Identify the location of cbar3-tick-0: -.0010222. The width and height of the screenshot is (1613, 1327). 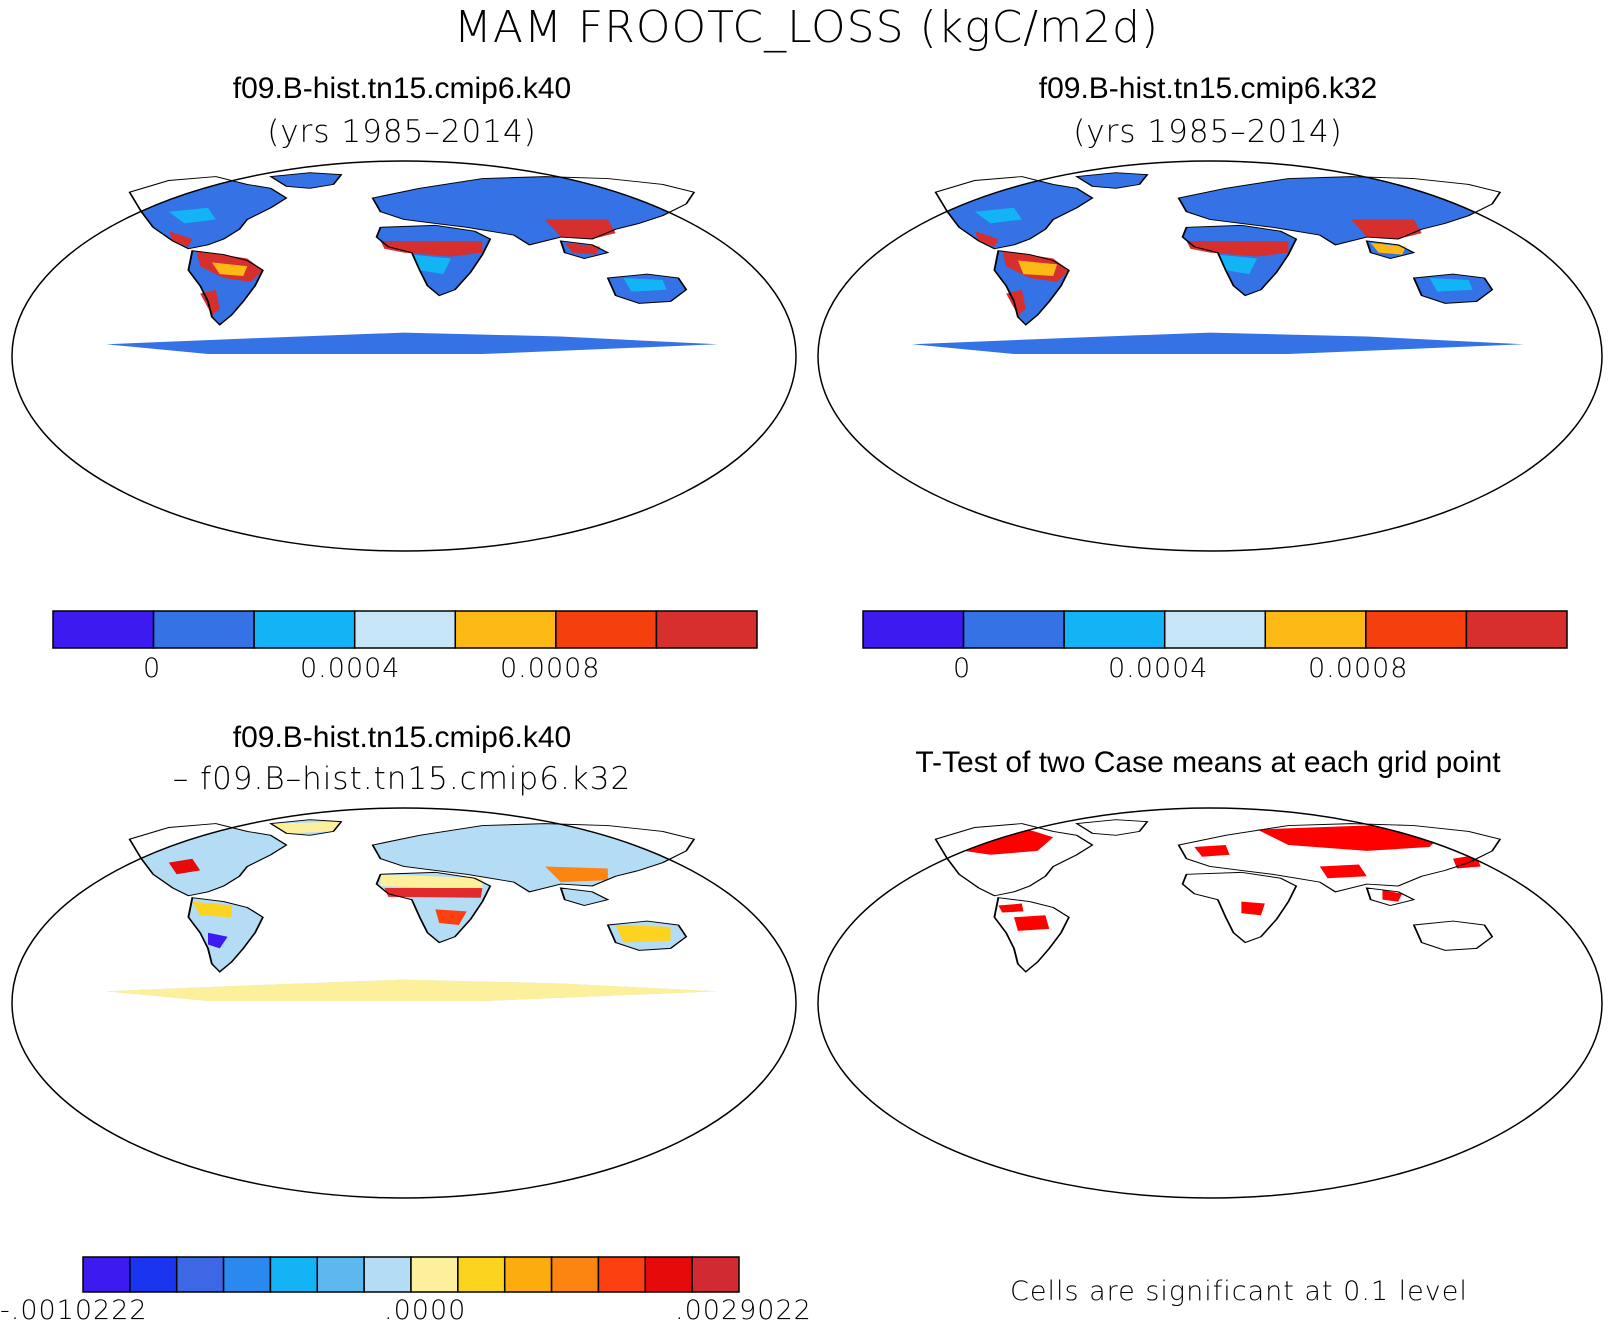
(74, 1310).